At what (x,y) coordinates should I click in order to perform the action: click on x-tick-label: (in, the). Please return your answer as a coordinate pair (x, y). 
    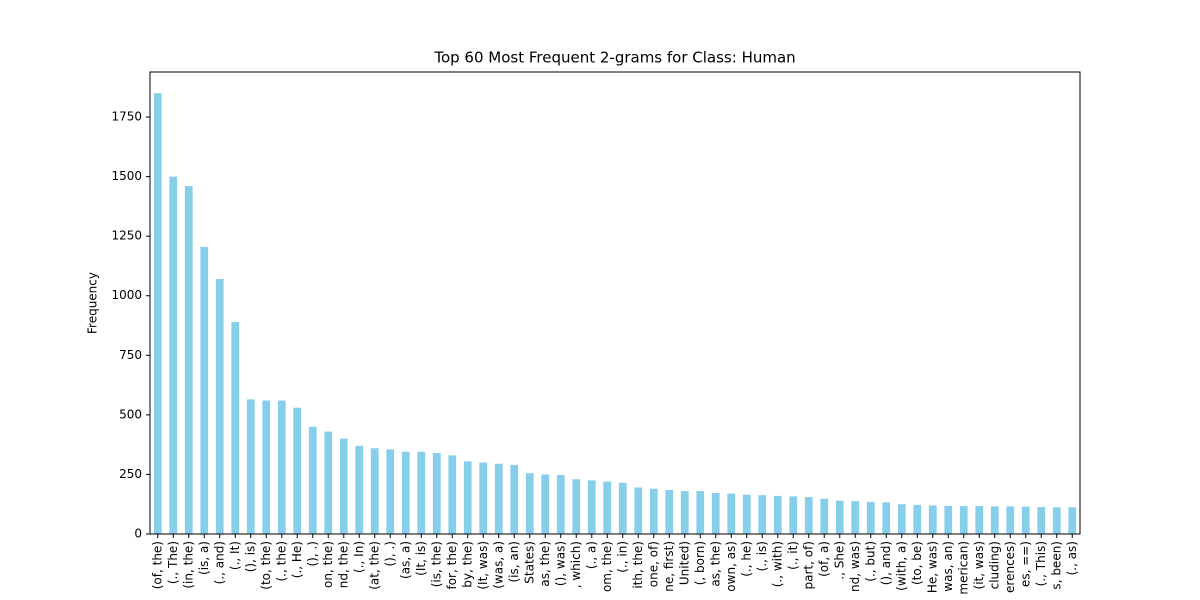
    Looking at the image, I should click on (188, 565).